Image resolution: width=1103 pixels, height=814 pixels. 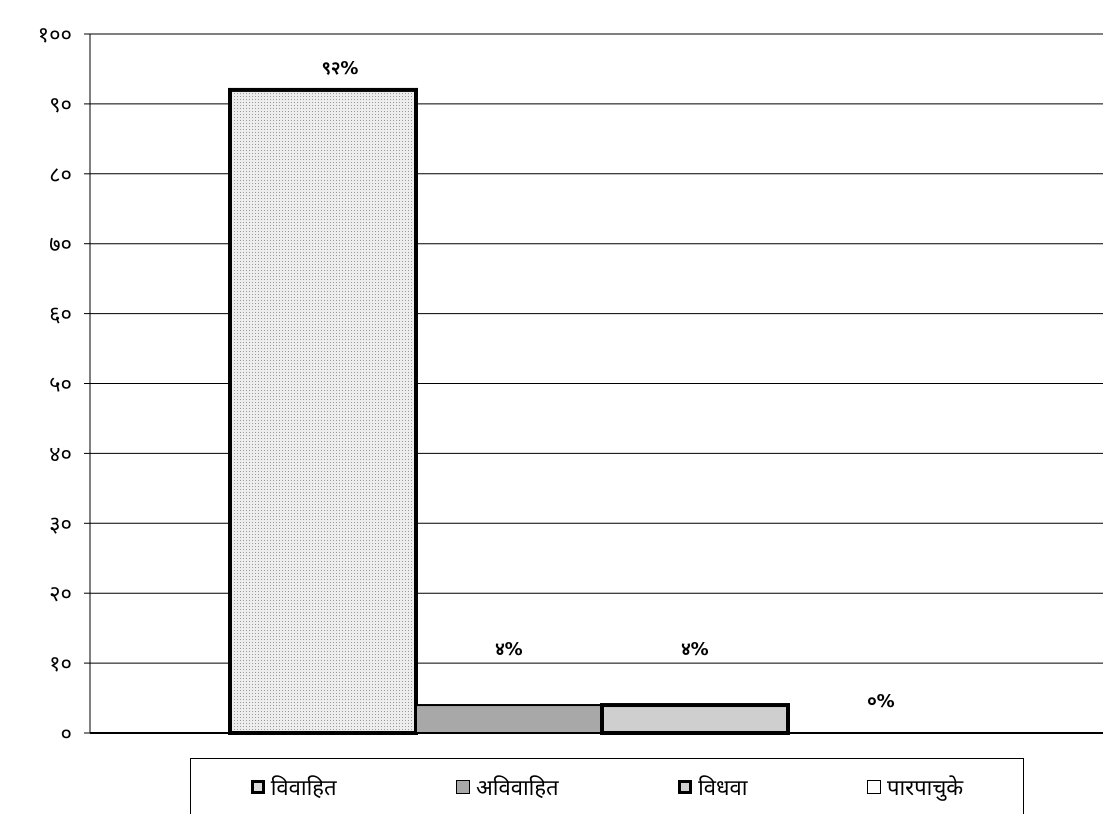 What do you see at coordinates (66, 734) in the screenshot?
I see `y-tick-label: ०` at bounding box center [66, 734].